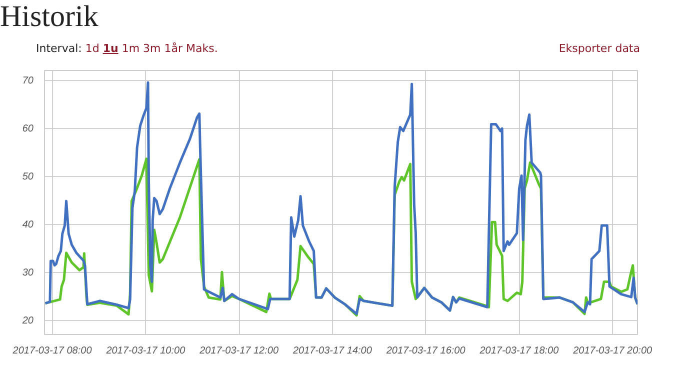  Describe the element at coordinates (49, 17) in the screenshot. I see `chart-title: Historik` at that location.